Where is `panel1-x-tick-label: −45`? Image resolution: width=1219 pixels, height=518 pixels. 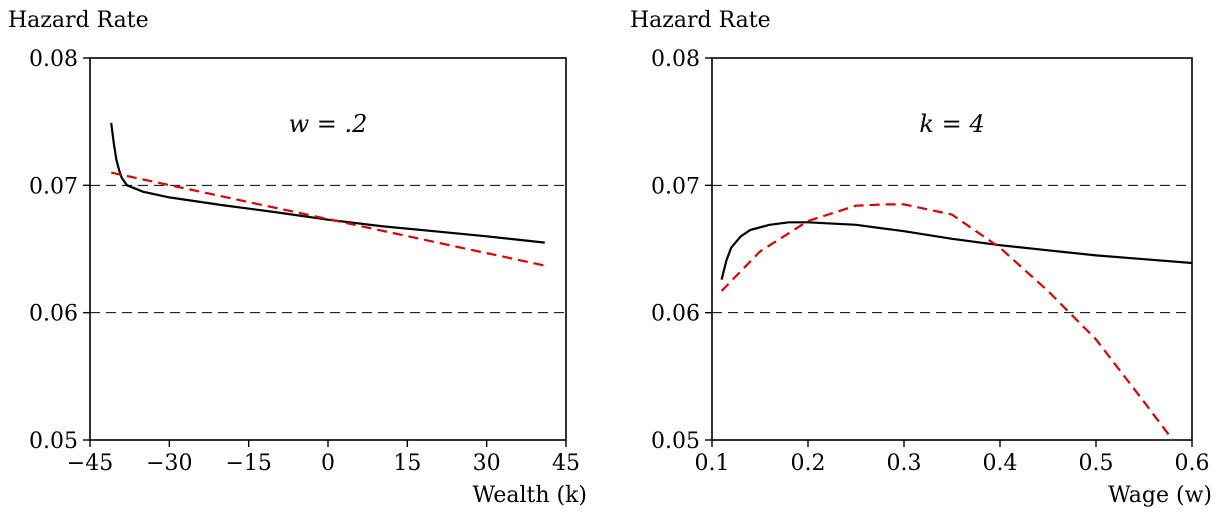
panel1-x-tick-label: −45 is located at coordinates (90, 463).